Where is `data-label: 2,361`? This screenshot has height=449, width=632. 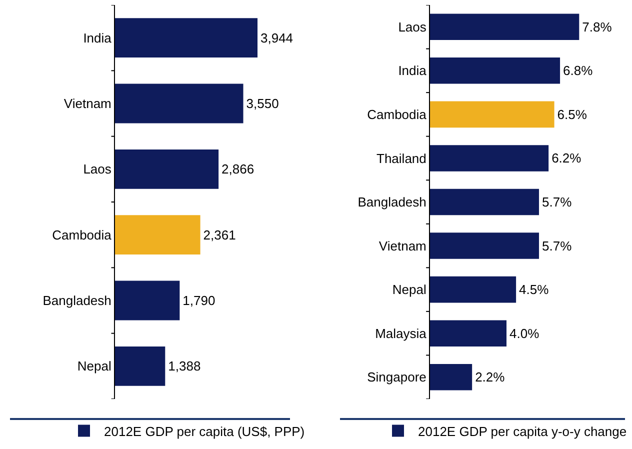
data-label: 2,361 is located at coordinates (219, 234).